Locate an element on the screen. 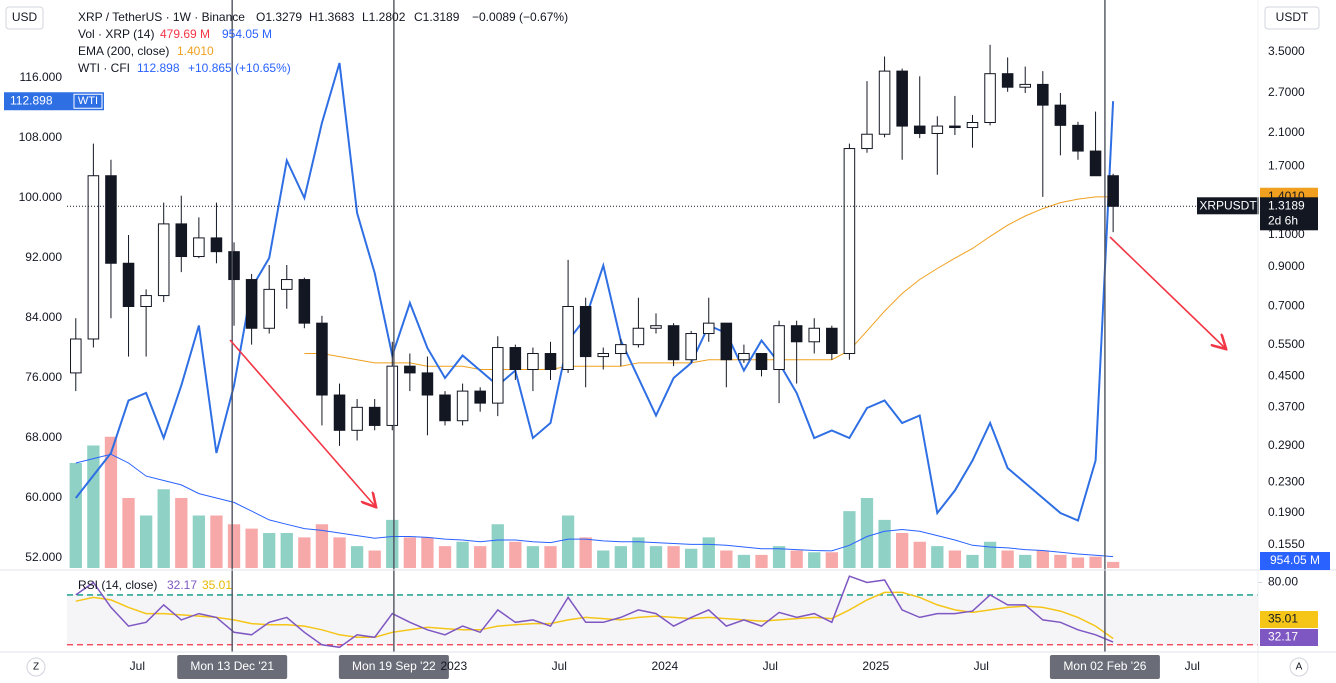 This screenshot has height=683, width=1336. legend-open: O1.3279 is located at coordinates (279, 17).